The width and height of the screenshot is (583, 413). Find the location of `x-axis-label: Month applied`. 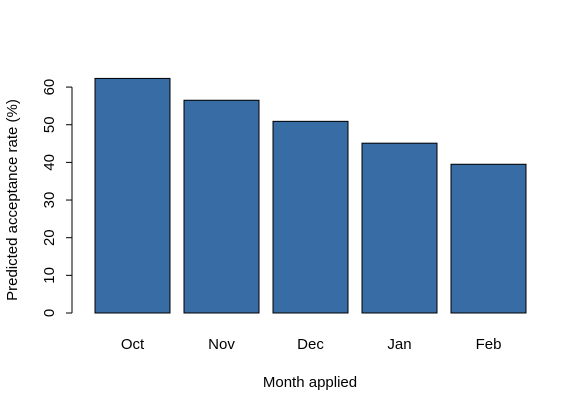

x-axis-label: Month applied is located at coordinates (310, 382).